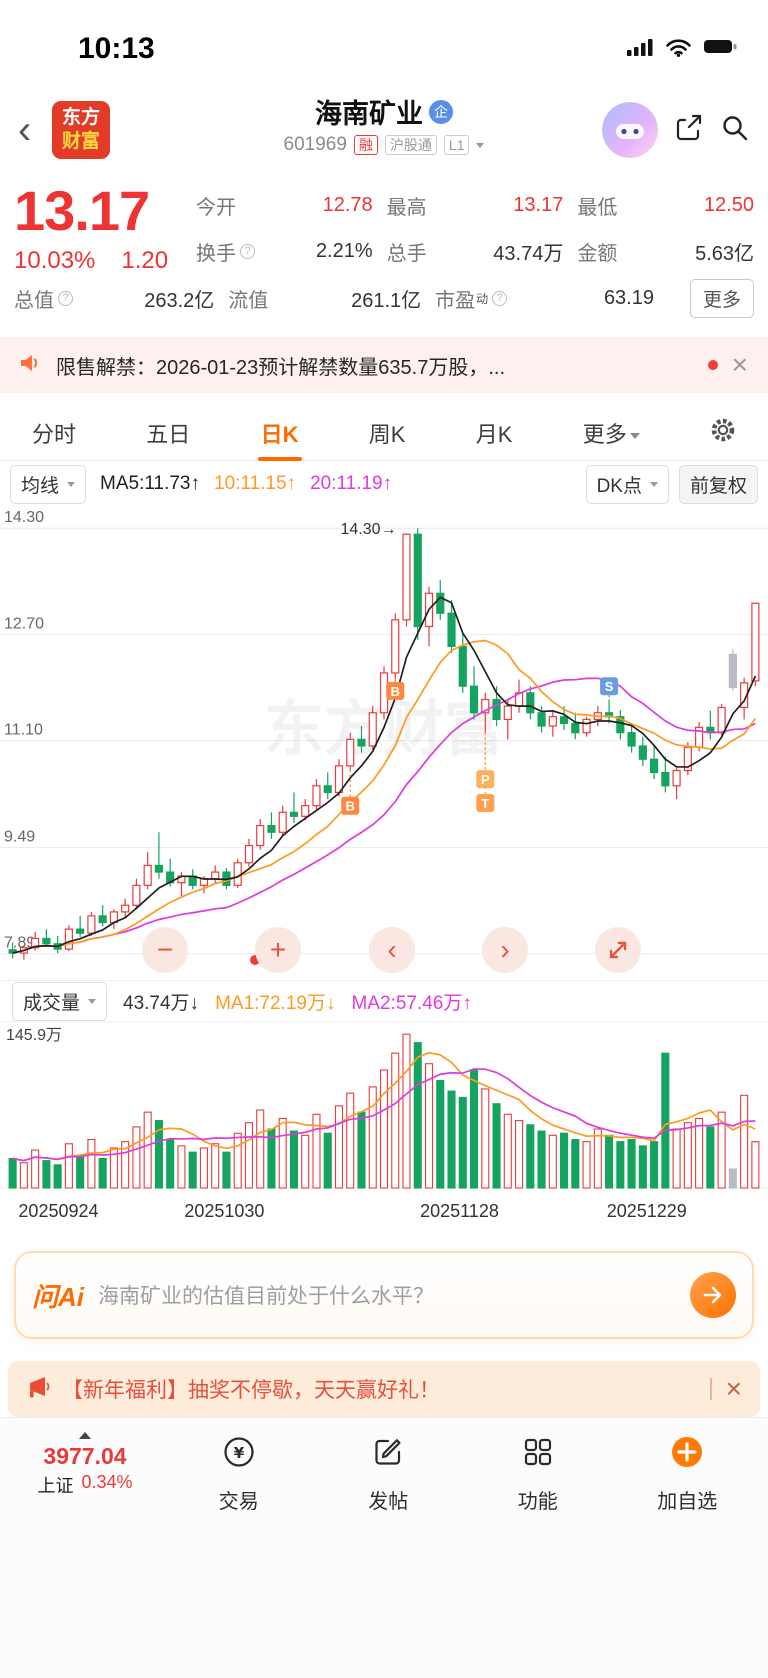 This screenshot has height=1678, width=768. What do you see at coordinates (688, 1473) in the screenshot?
I see `nav-add-watchlist: 加自选` at bounding box center [688, 1473].